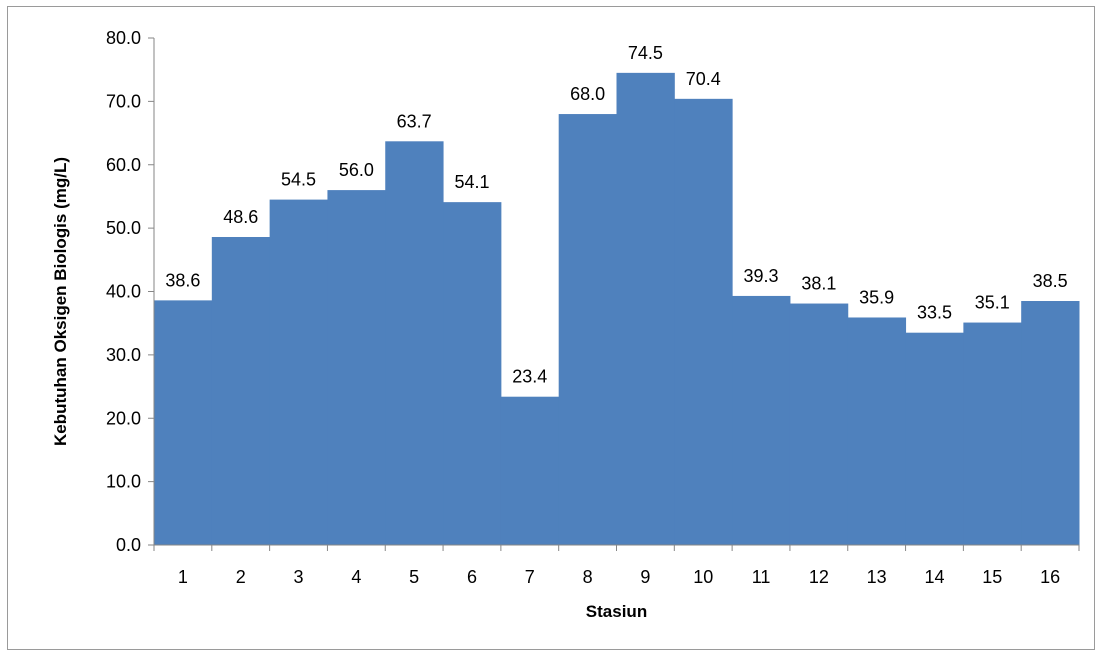 The width and height of the screenshot is (1104, 659). What do you see at coordinates (588, 577) in the screenshot?
I see `x-tick-label: 8` at bounding box center [588, 577].